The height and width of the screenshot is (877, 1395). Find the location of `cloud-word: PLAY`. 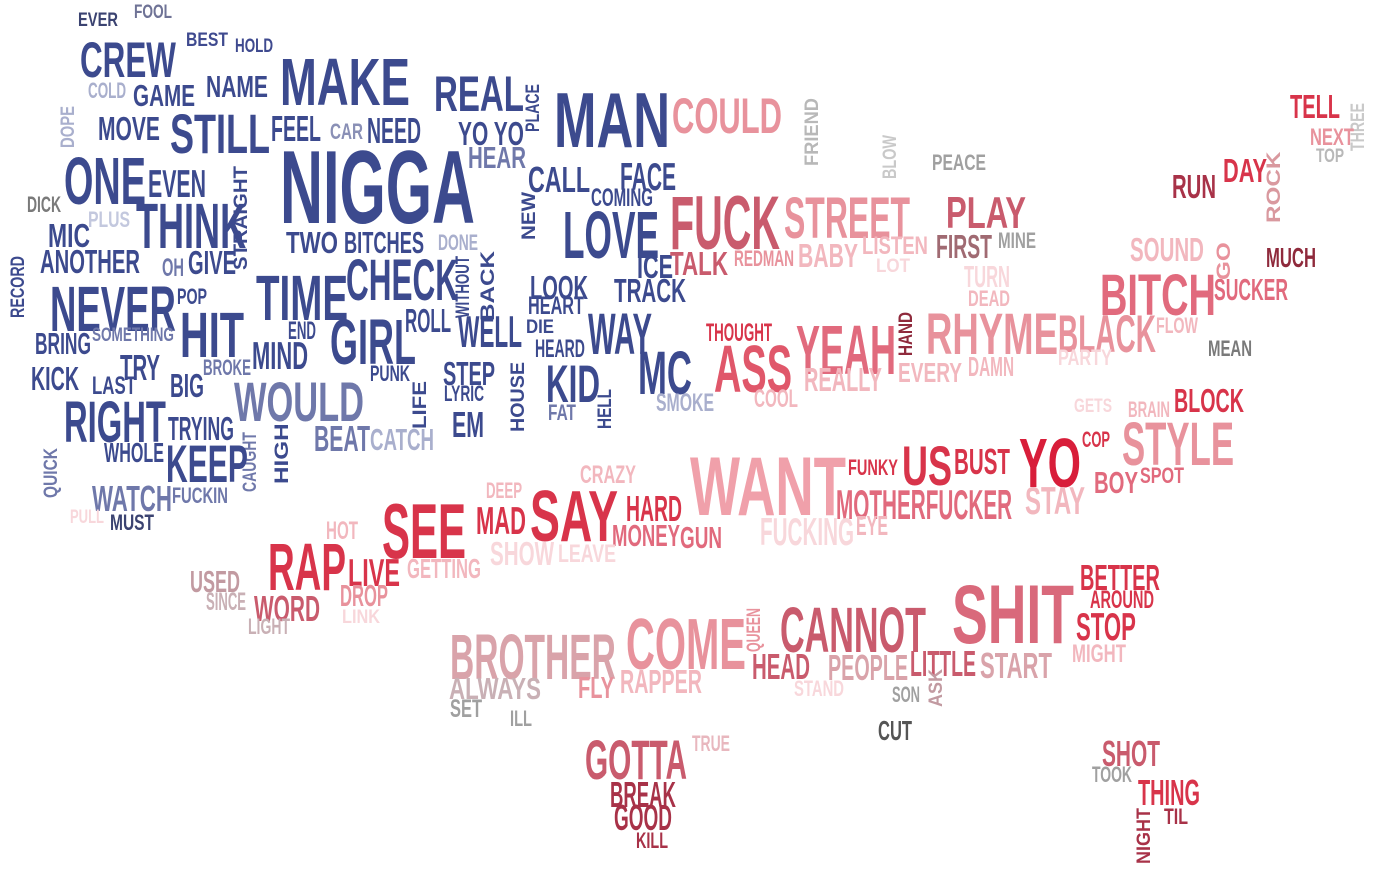

cloud-word: PLAY is located at coordinates (986, 213).